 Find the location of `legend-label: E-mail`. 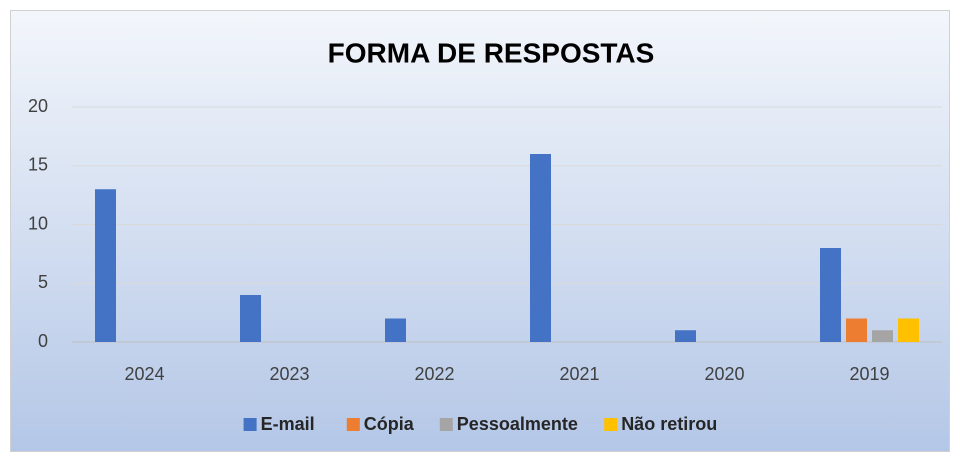

legend-label: E-mail is located at coordinates (288, 424).